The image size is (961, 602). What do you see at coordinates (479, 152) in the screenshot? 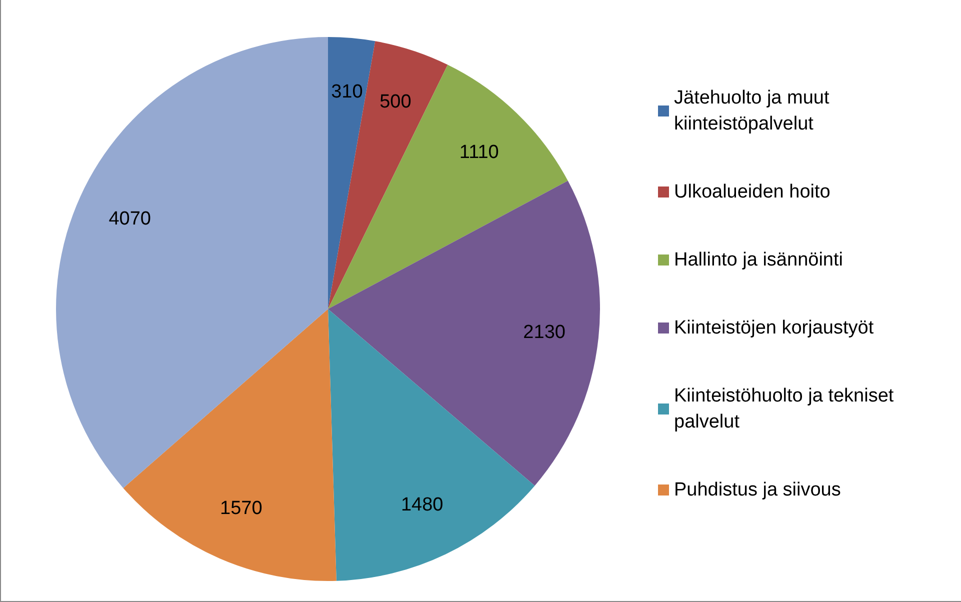
I see `data-label: 1110` at bounding box center [479, 152].